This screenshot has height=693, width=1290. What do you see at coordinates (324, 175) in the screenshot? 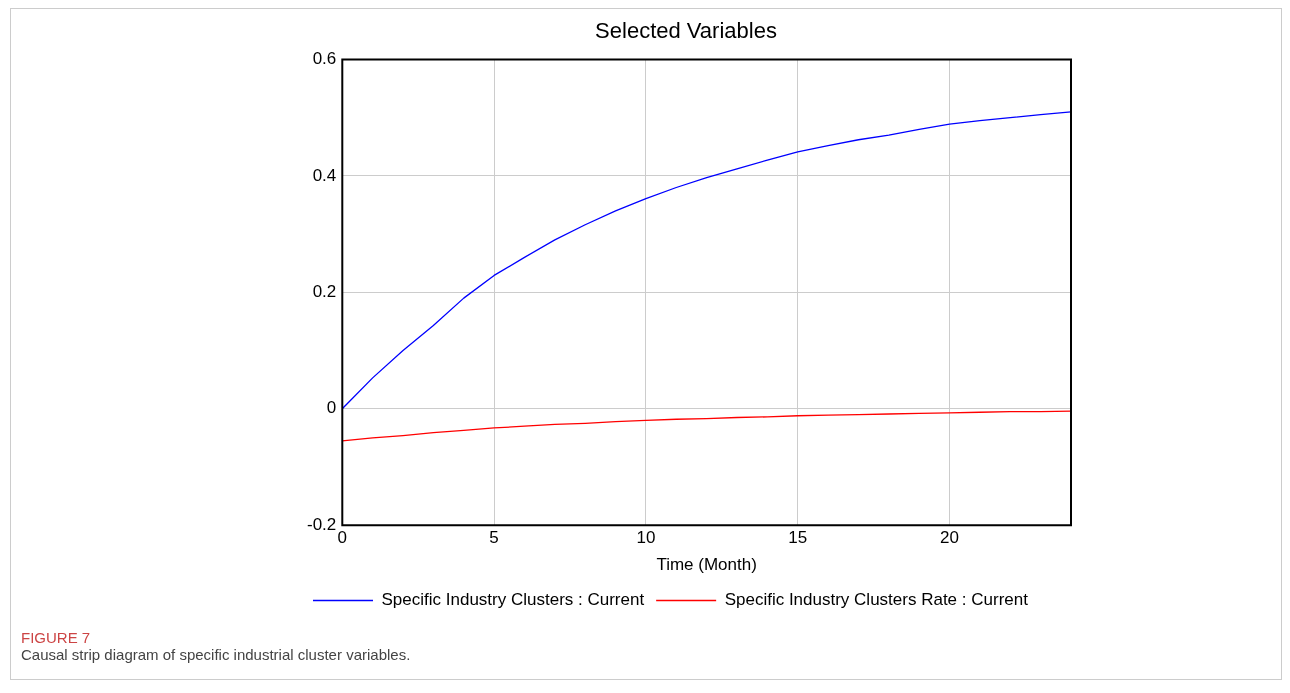
I see `y-tick-label: 0.4` at bounding box center [324, 175].